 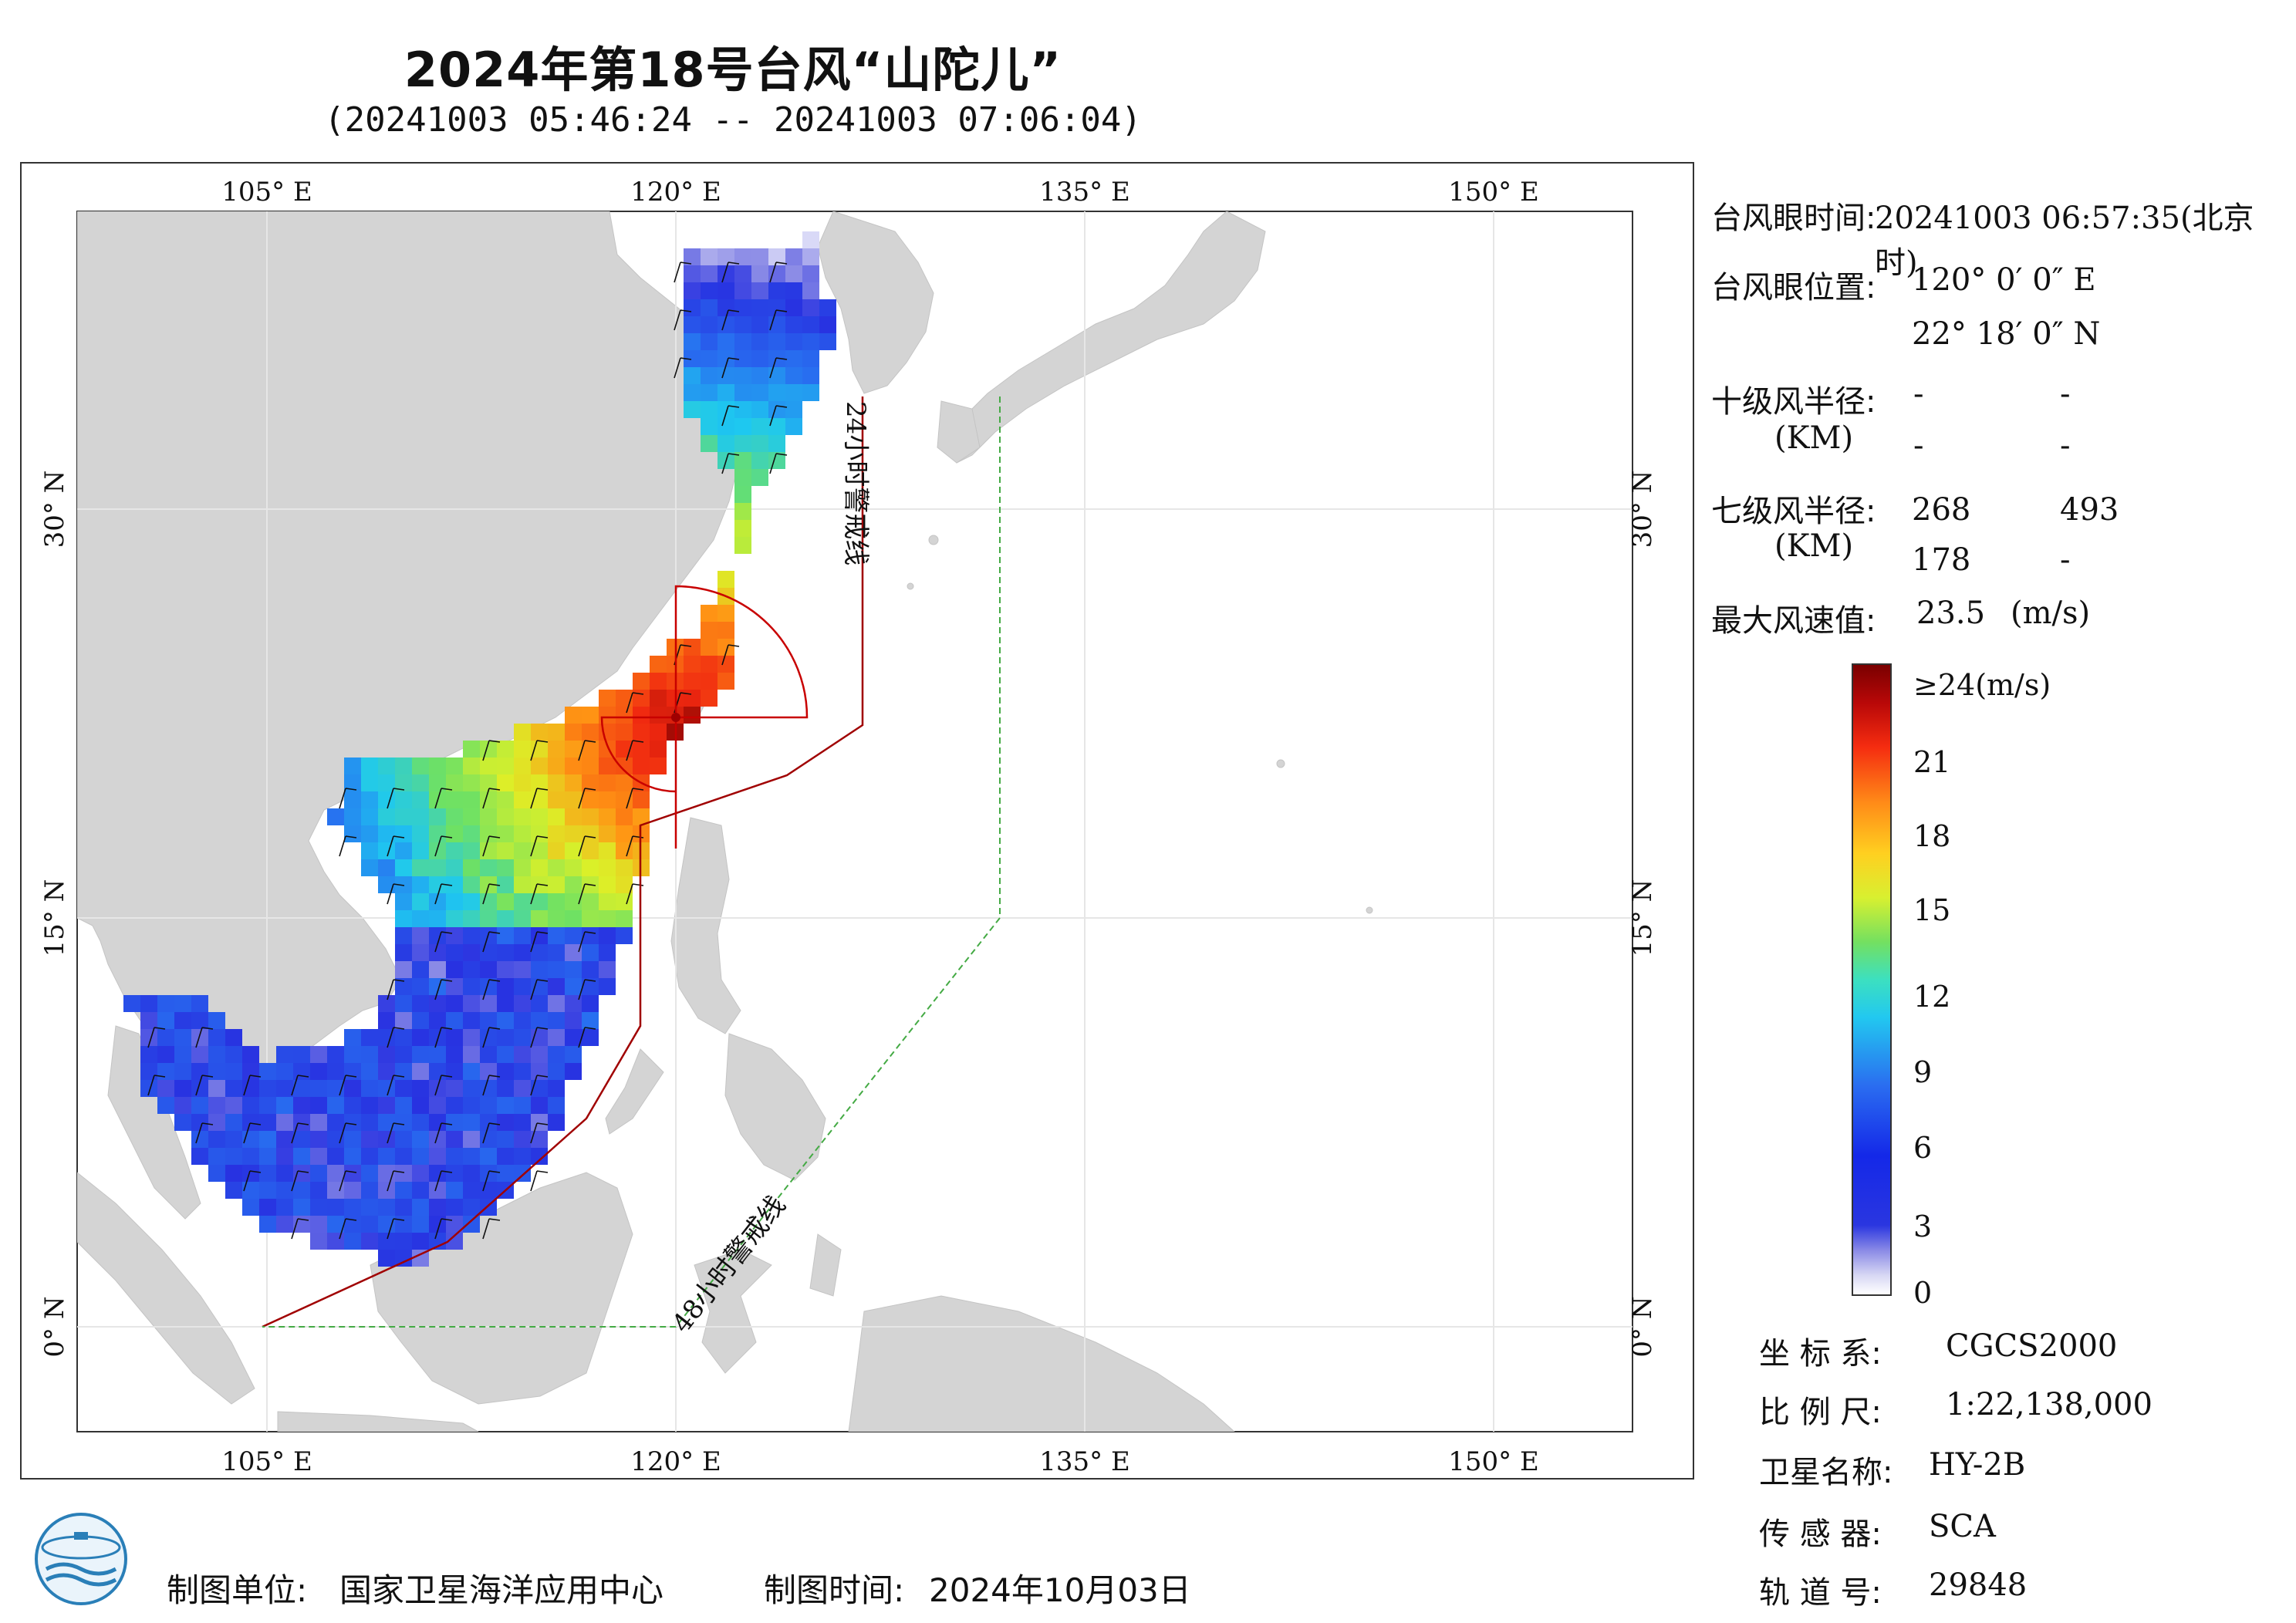 What do you see at coordinates (1493, 192) in the screenshot?
I see `lon-tick-top-150: 150° E` at bounding box center [1493, 192].